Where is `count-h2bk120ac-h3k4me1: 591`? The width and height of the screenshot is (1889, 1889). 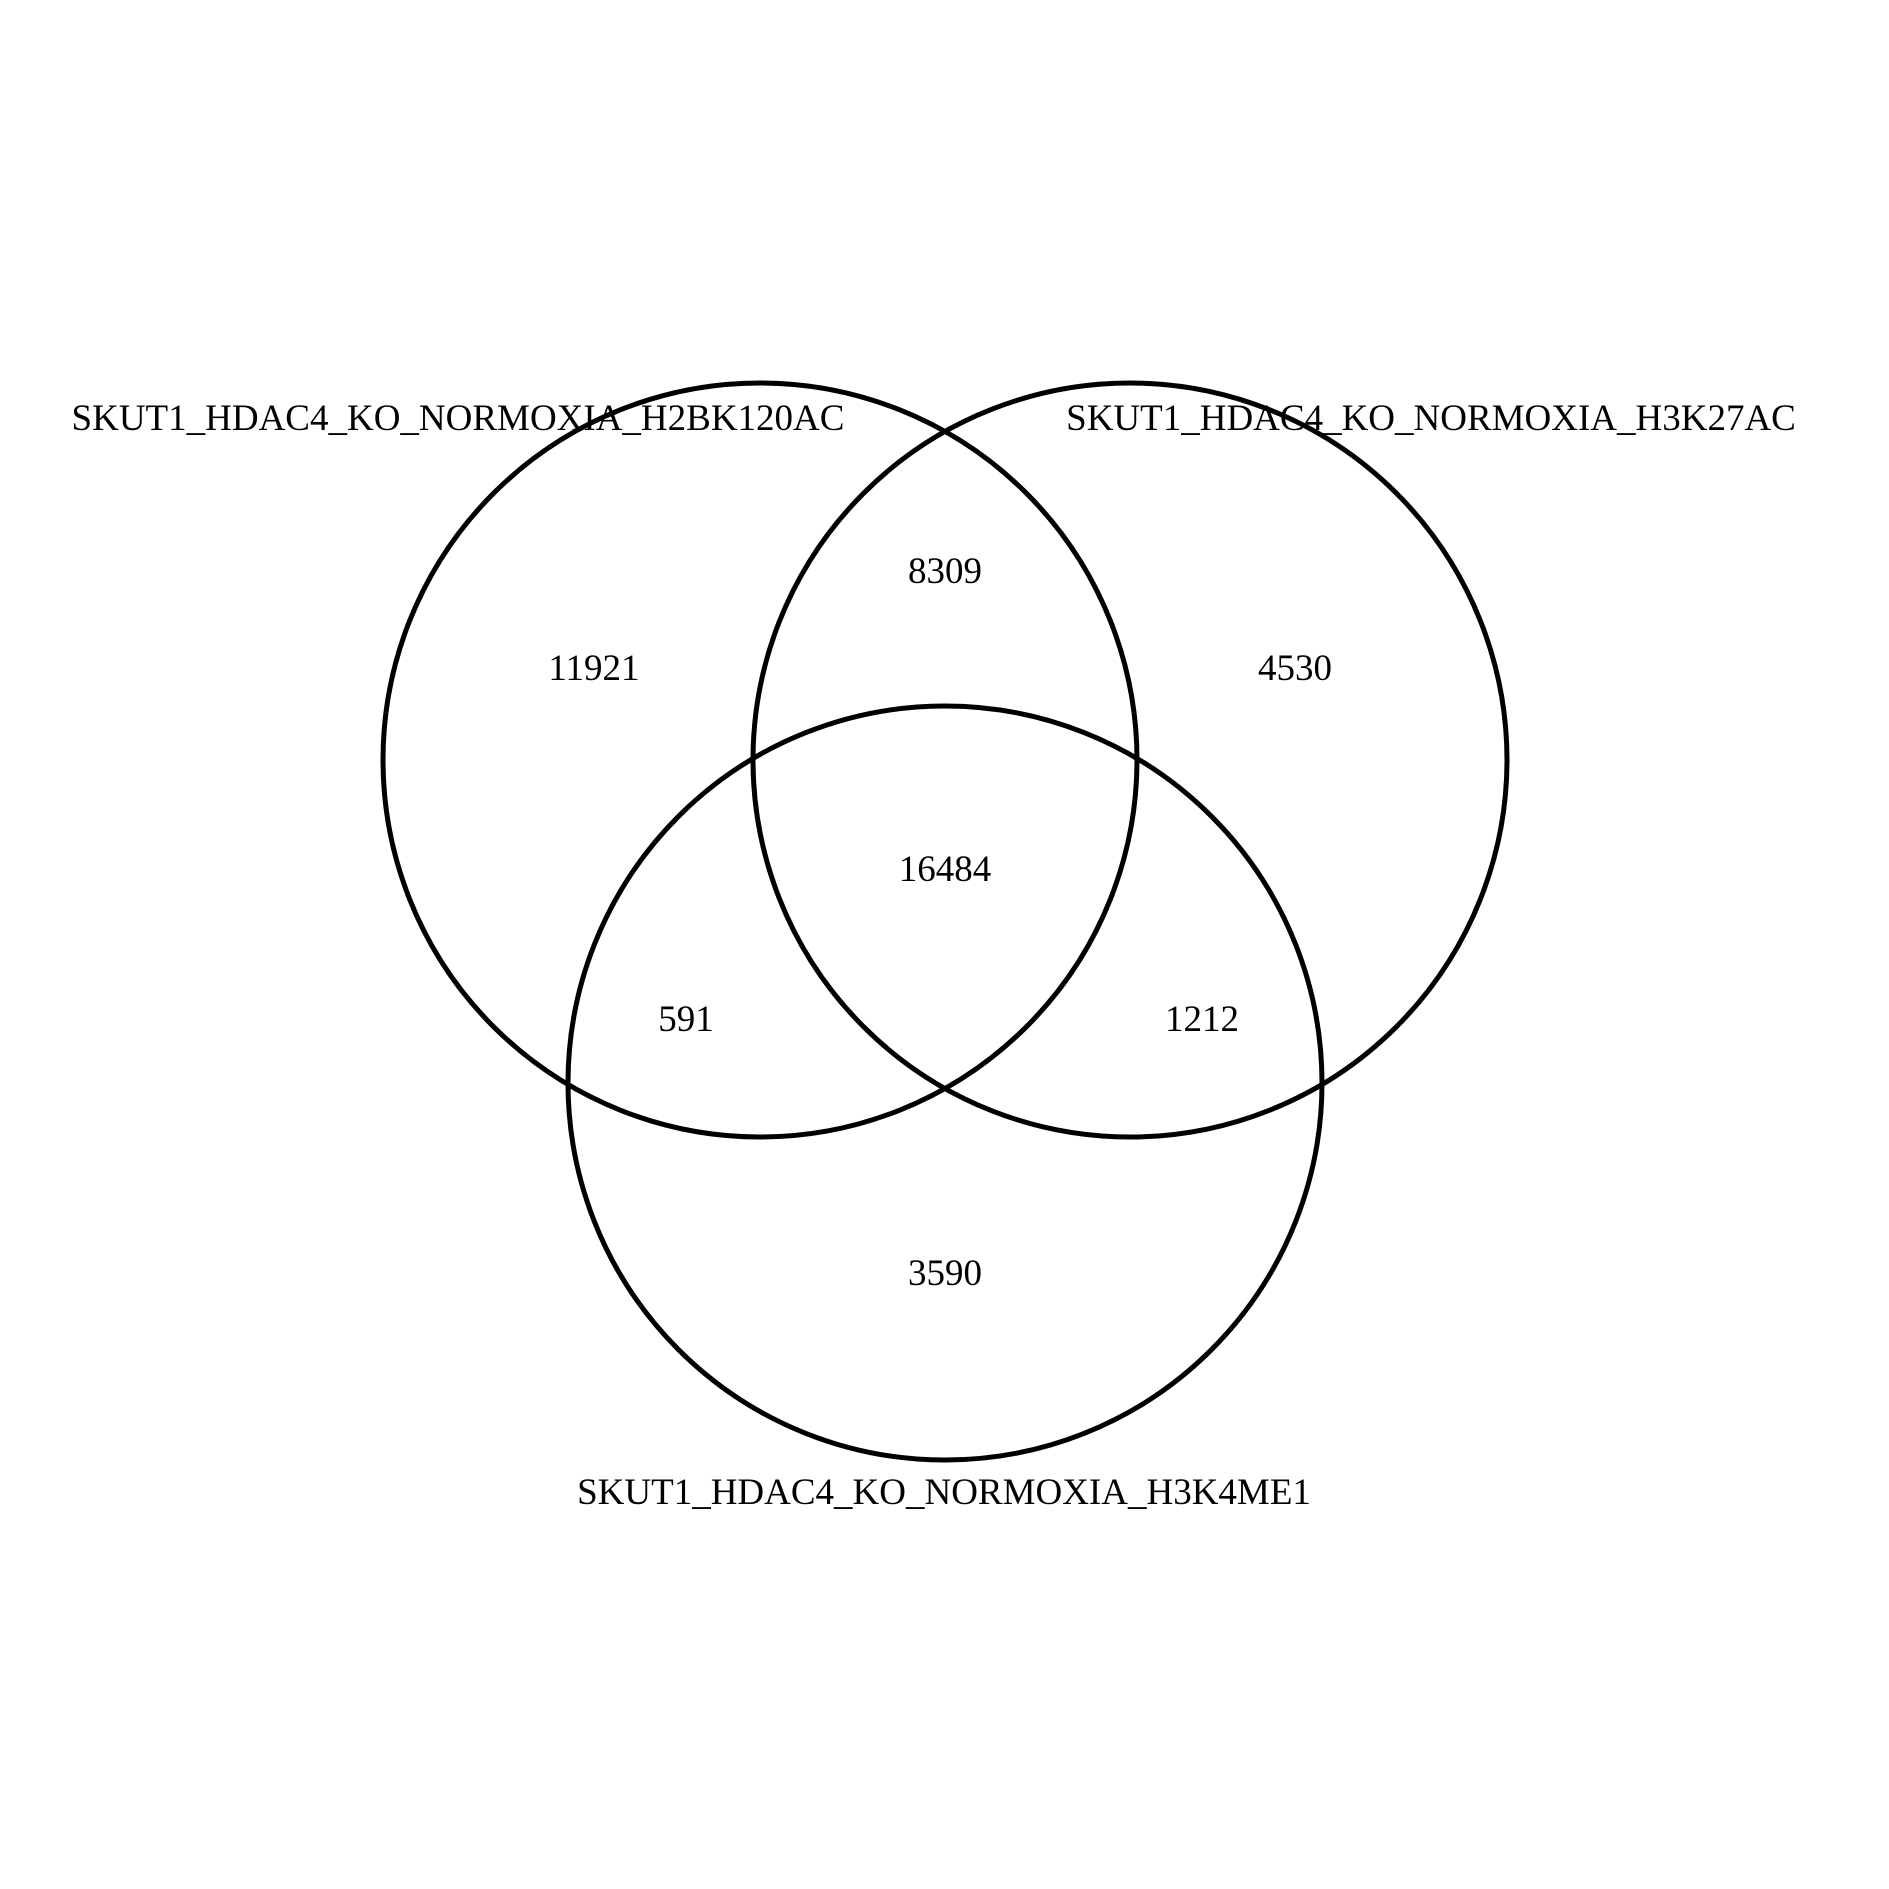
count-h2bk120ac-h3k4me1: 591 is located at coordinates (686, 1019).